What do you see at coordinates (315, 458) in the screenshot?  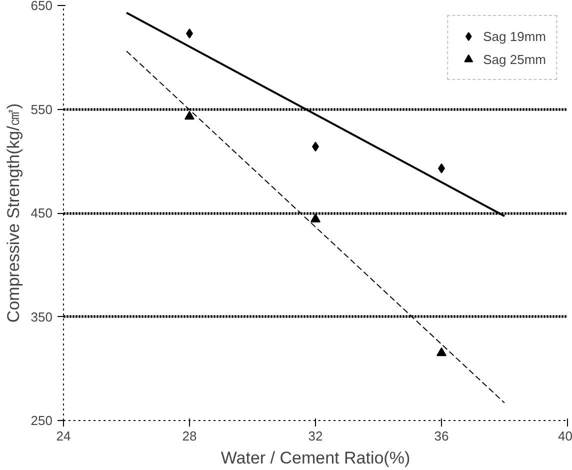 I see `x-axis-title: Water / Cement Ratio(%)` at bounding box center [315, 458].